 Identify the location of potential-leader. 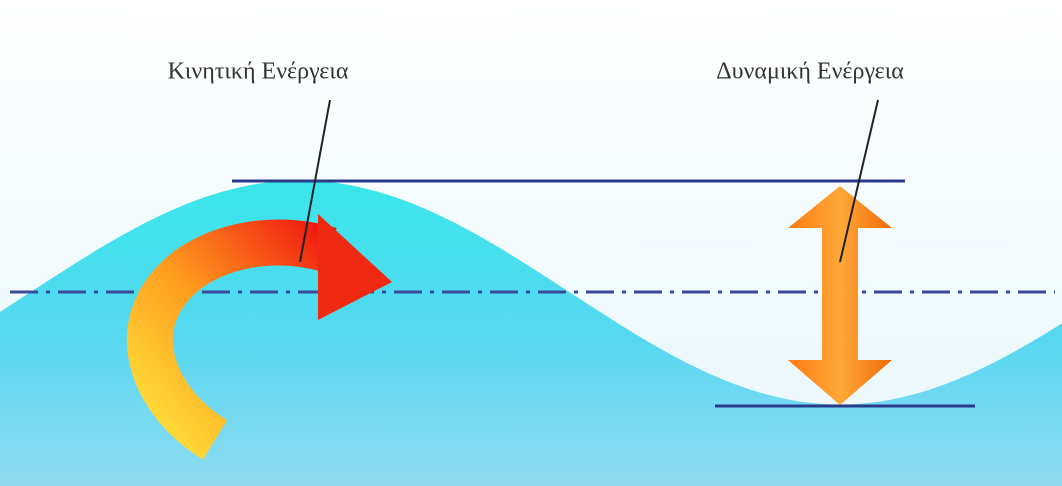
(859, 181).